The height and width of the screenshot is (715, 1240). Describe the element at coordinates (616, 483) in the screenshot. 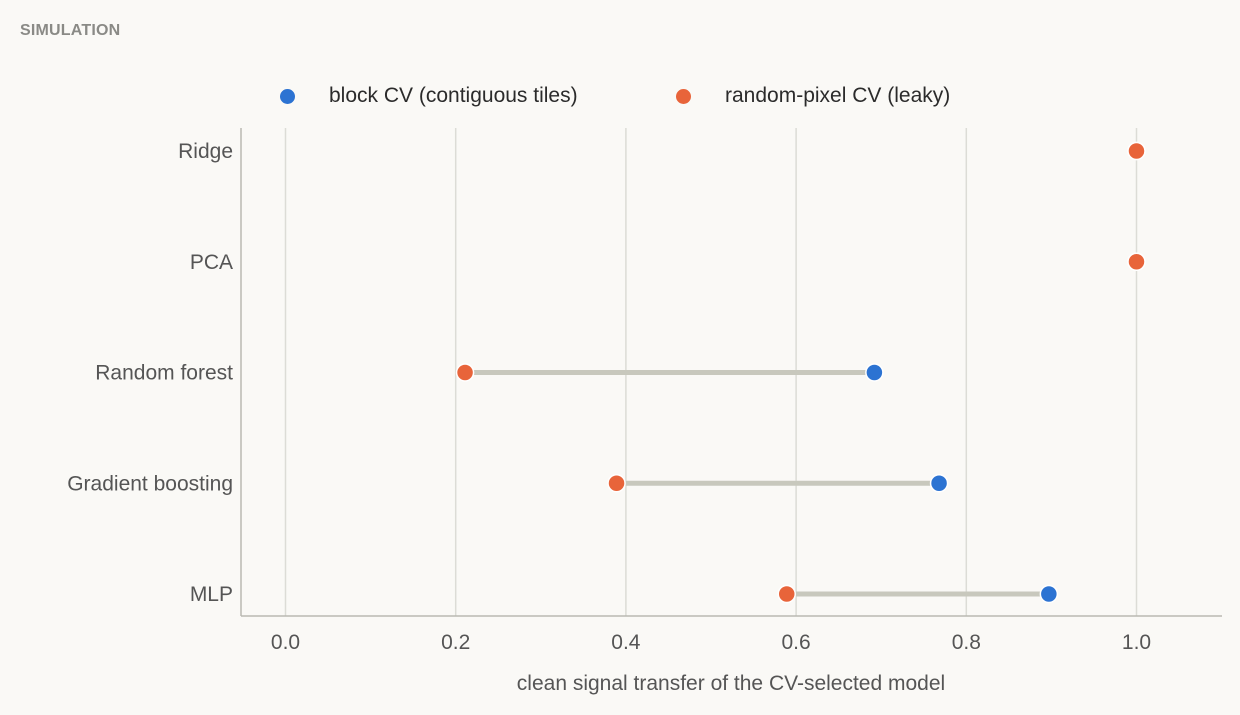

I see `point-random-pixel-cv-gradient-boosting` at that location.